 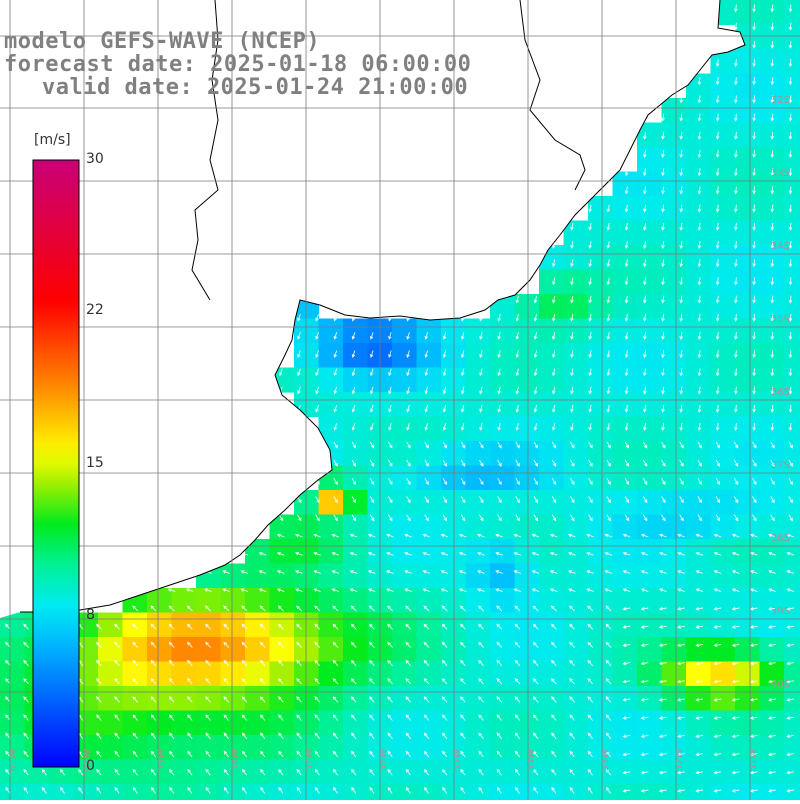 I want to click on latitude-label: 35S, so click(x=780, y=319).